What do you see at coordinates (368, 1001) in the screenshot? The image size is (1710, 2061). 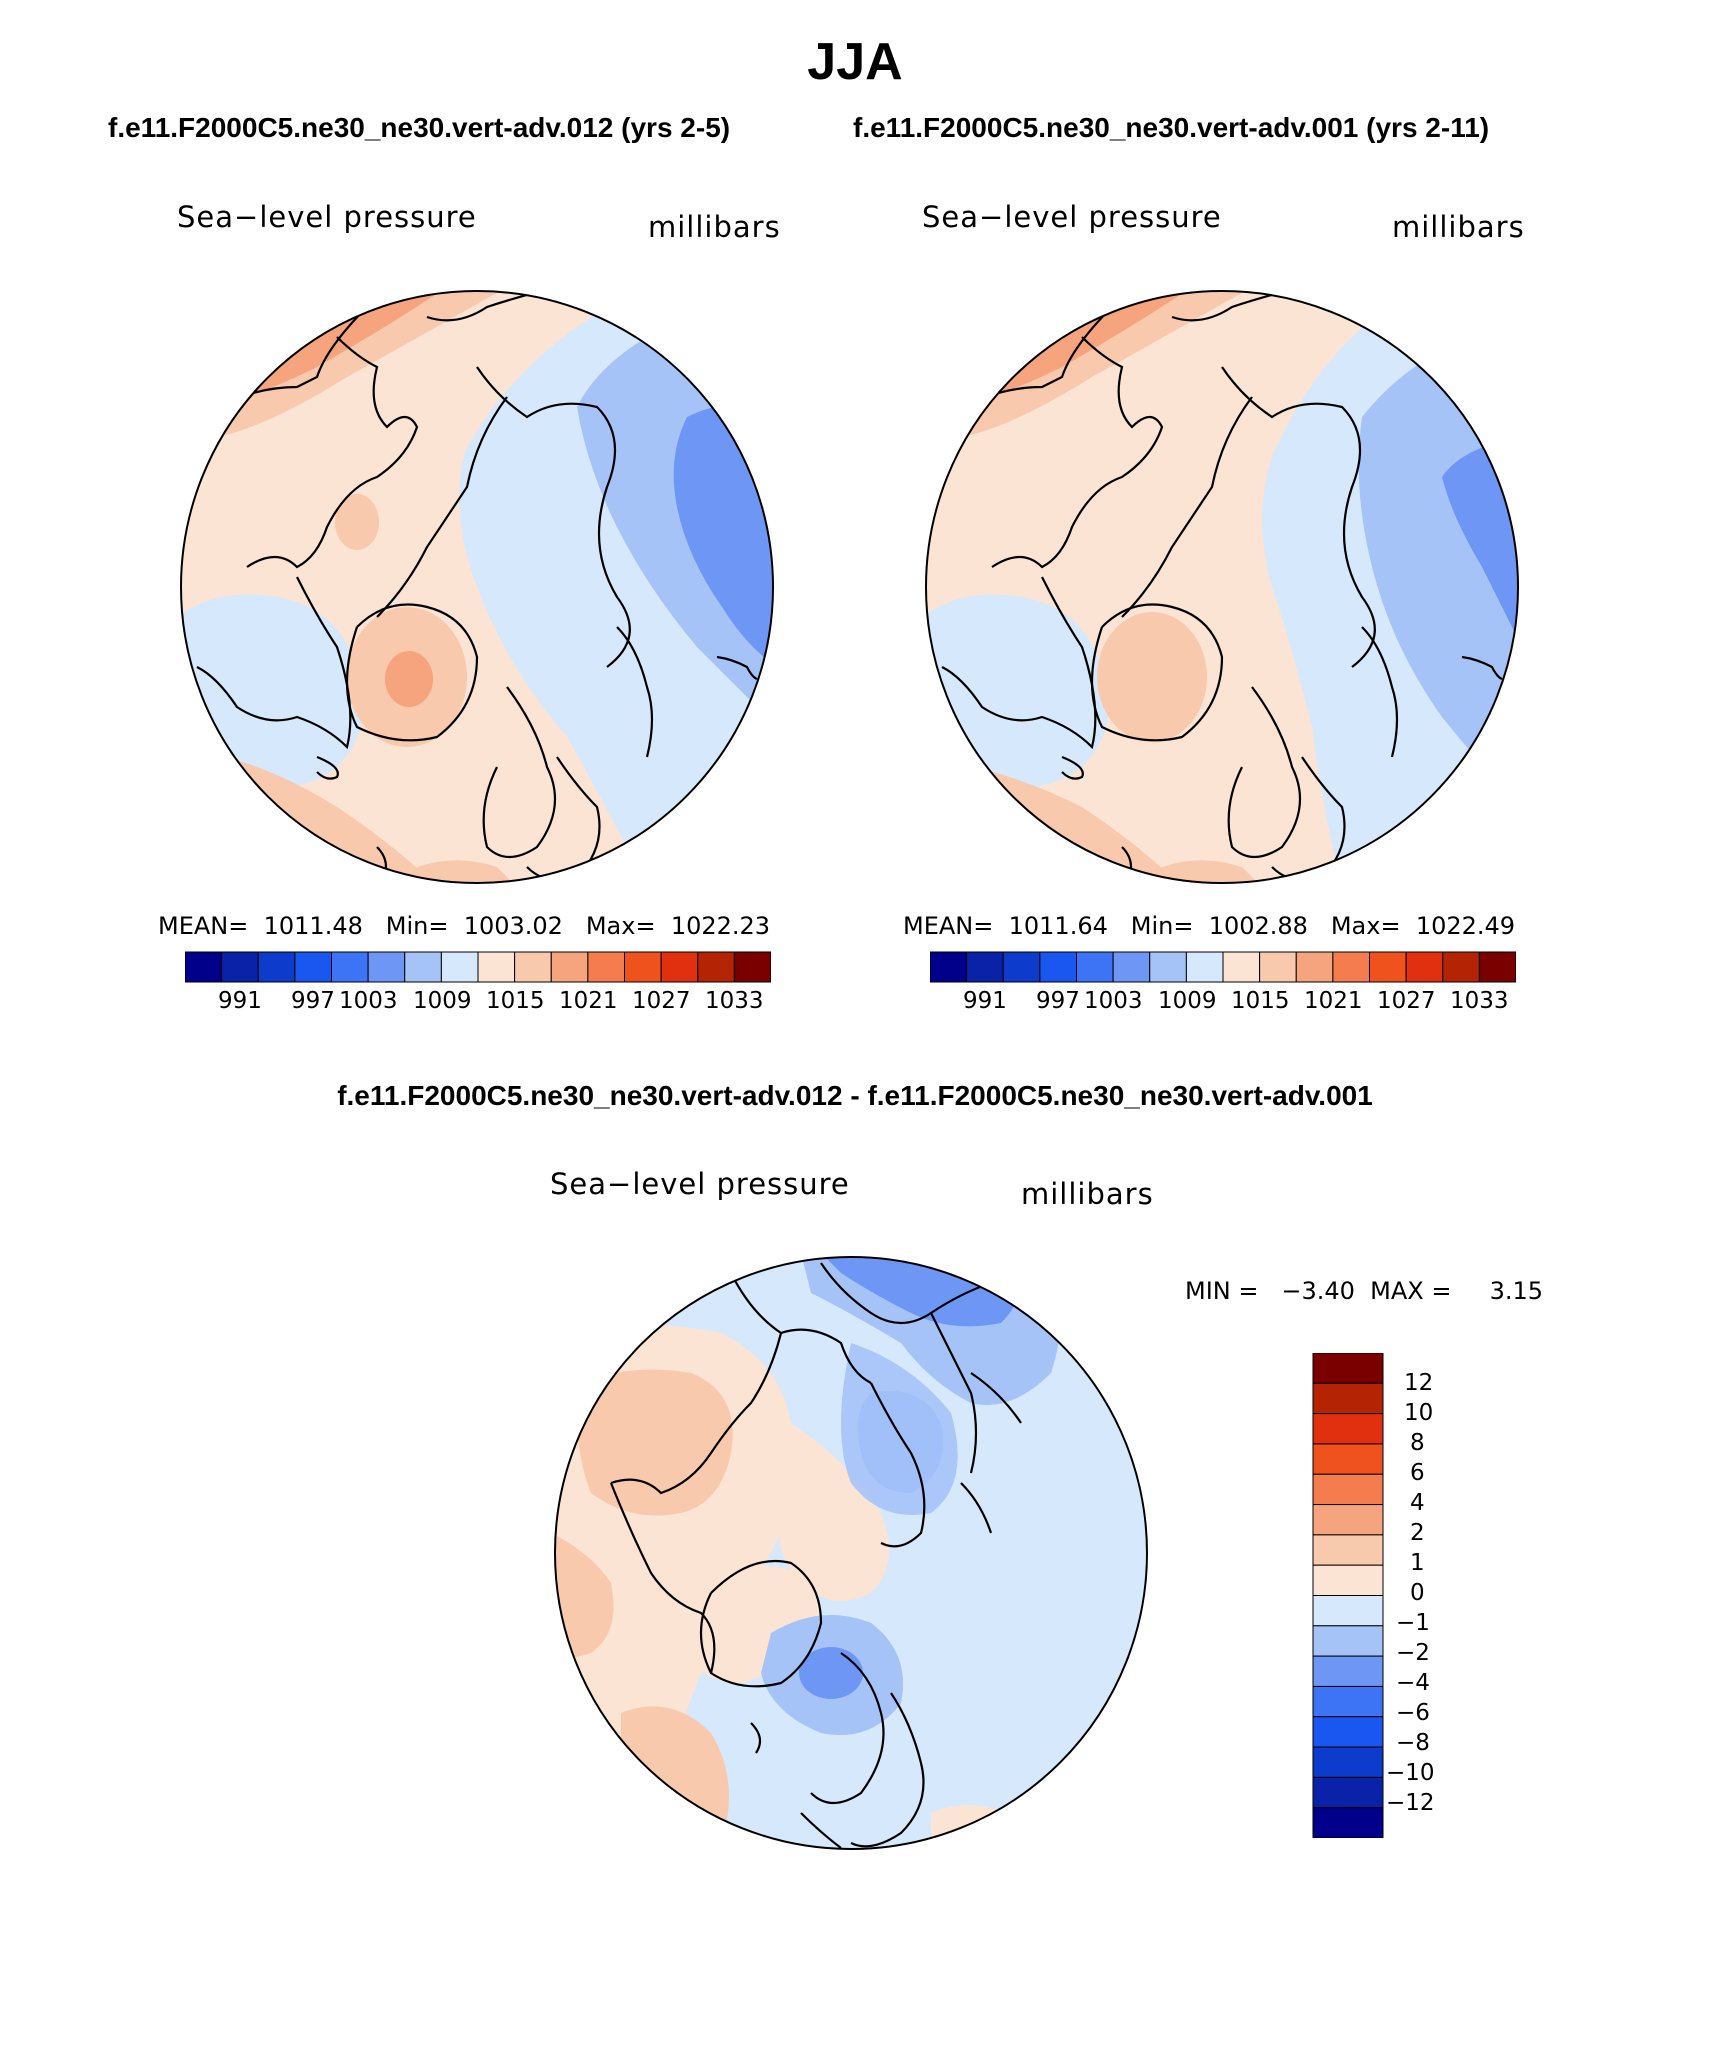 I see `left-tick-label: 1003` at bounding box center [368, 1001].